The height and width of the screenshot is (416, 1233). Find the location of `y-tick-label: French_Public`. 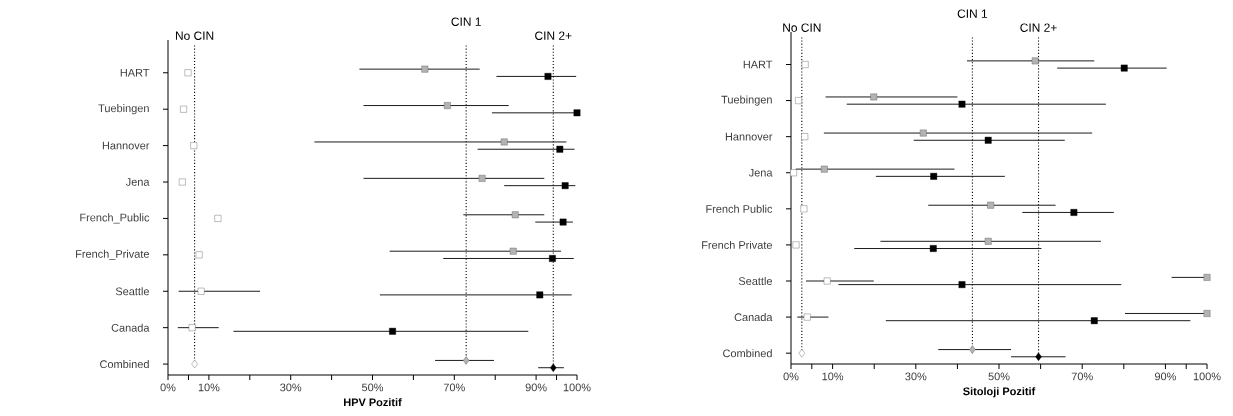

y-tick-label: French_Public is located at coordinates (115, 218).